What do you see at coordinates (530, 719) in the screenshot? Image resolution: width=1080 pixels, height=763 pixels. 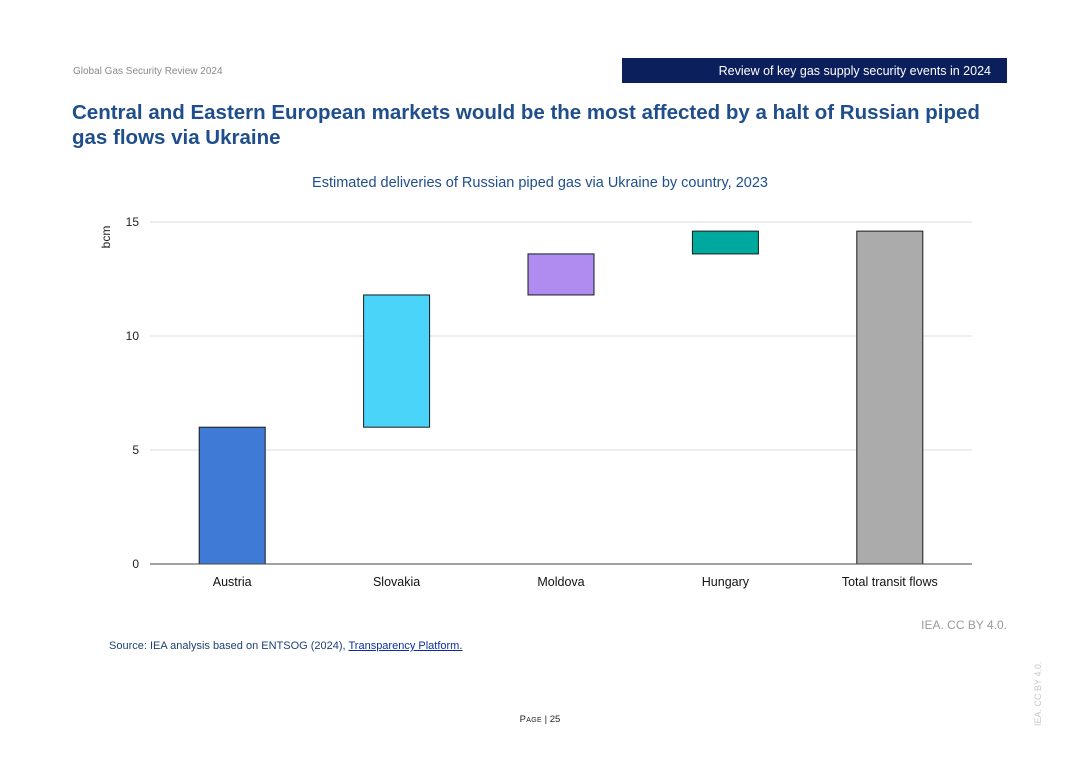 I see `page-label: Page` at bounding box center [530, 719].